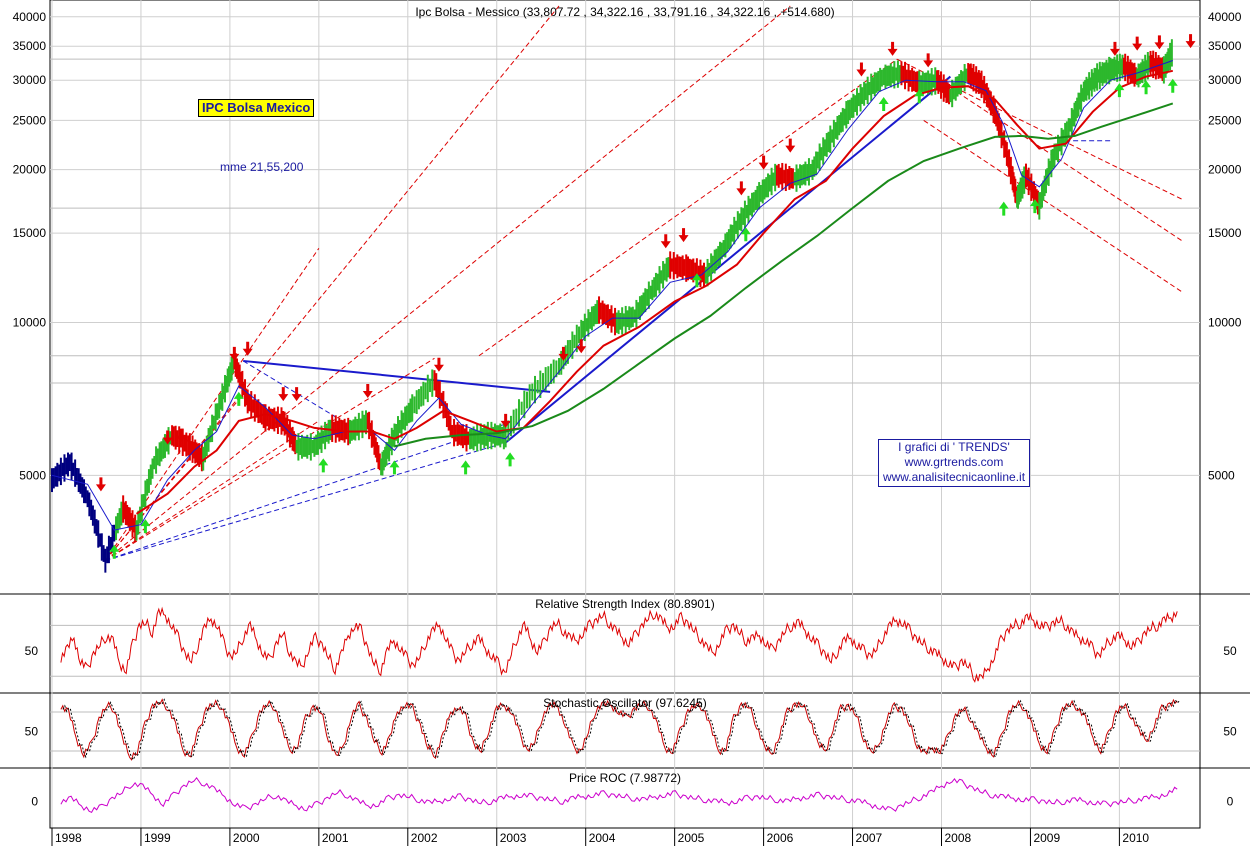 The height and width of the screenshot is (852, 1250). What do you see at coordinates (157, 838) in the screenshot?
I see `x-tick-label: 1999` at bounding box center [157, 838].